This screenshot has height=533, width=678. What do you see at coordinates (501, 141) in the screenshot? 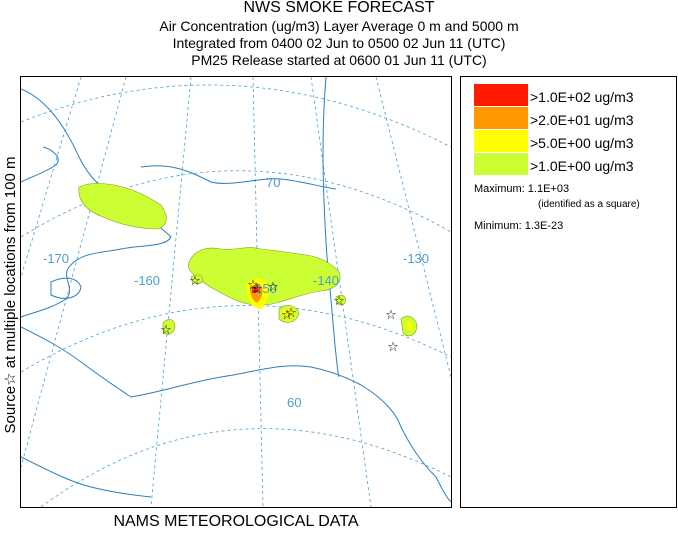
I see `legend-swatch-yellow` at bounding box center [501, 141].